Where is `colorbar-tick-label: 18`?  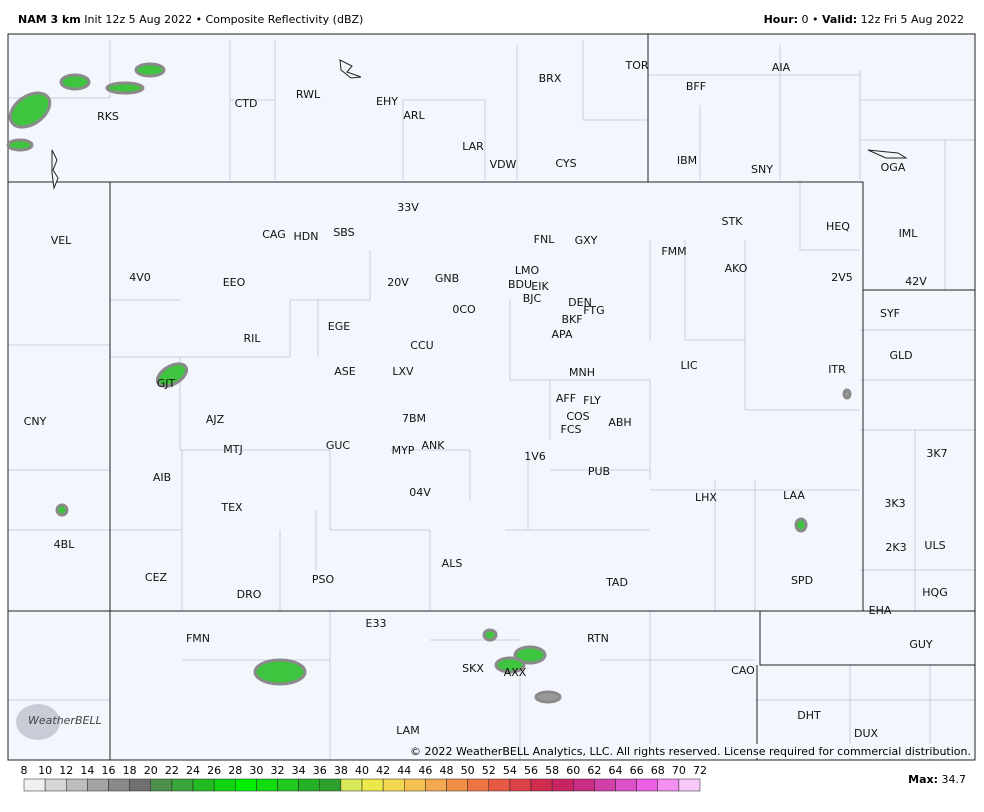
colorbar-tick-label: 18 is located at coordinates (130, 770).